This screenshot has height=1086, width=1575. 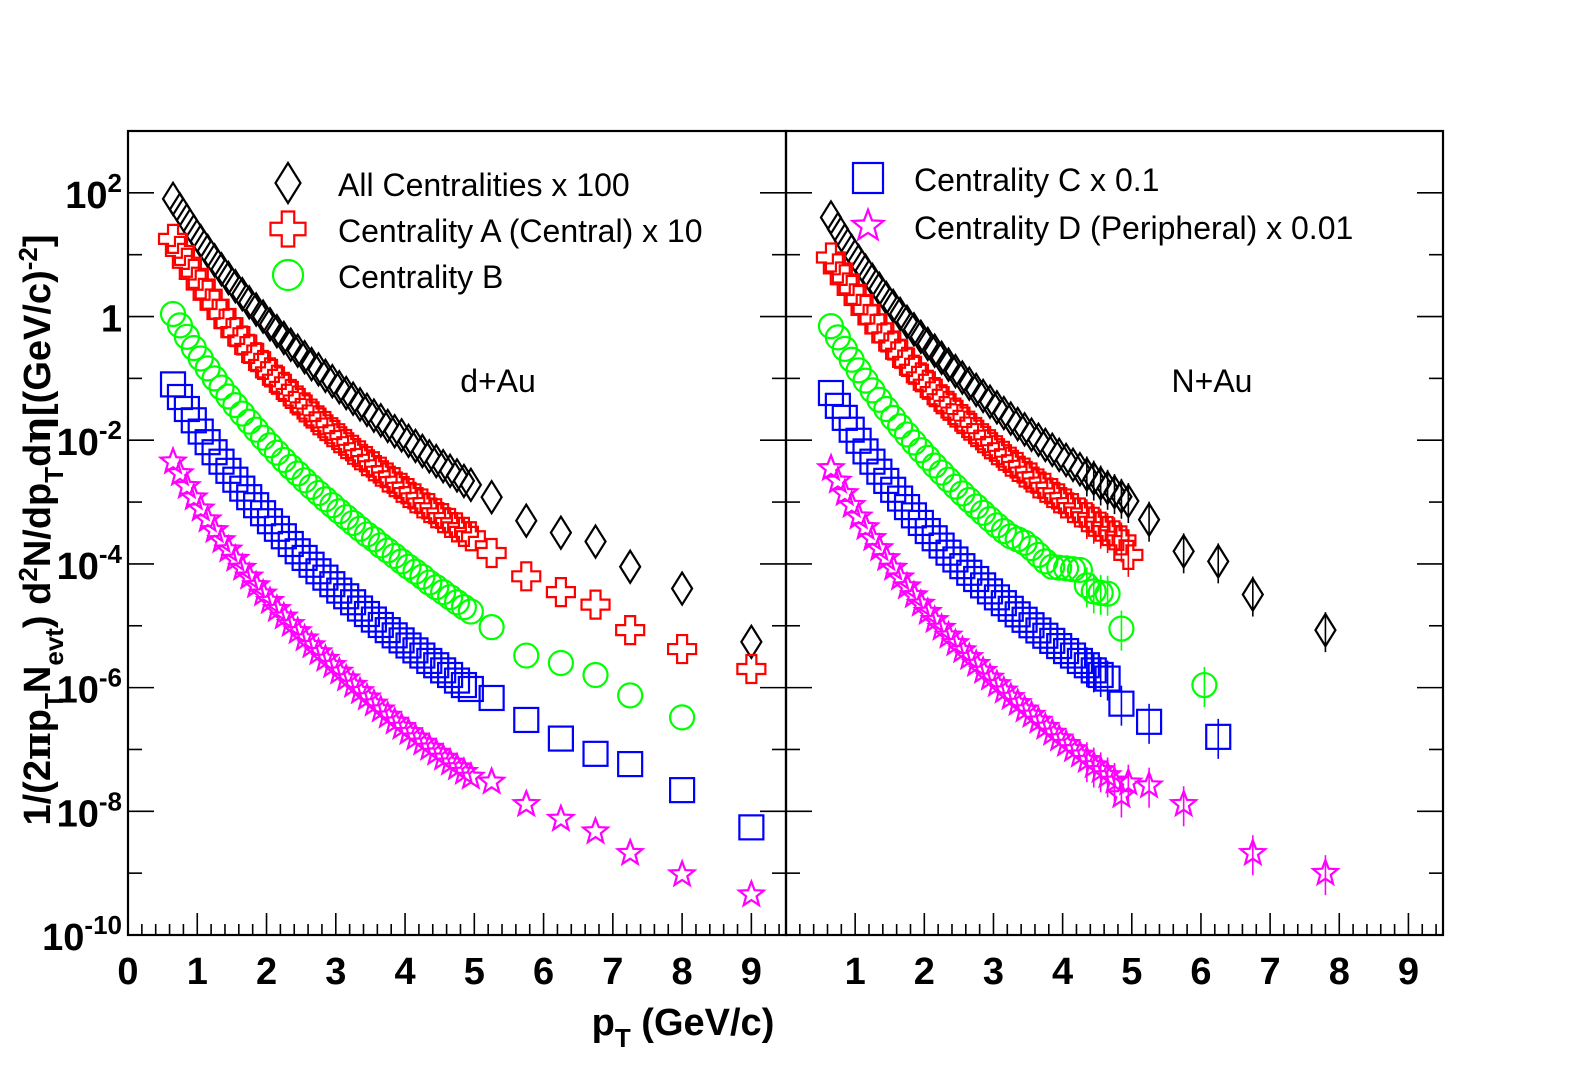 What do you see at coordinates (1024, 569) in the screenshot?
I see `series-square` at bounding box center [1024, 569].